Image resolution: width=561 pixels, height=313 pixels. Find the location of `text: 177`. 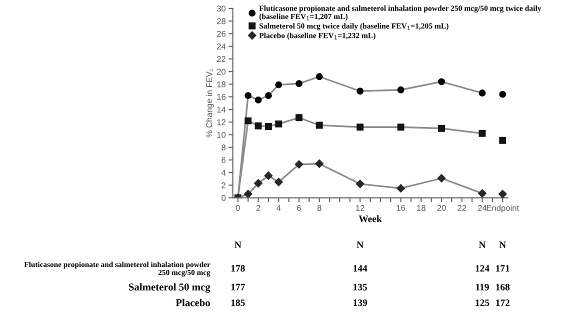

text: 177 is located at coordinates (238, 287).